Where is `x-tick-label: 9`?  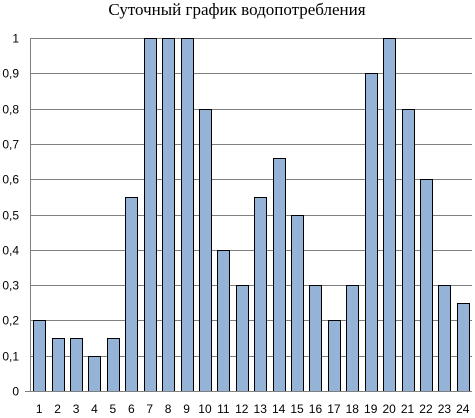
x-tick-label: 9 is located at coordinates (186, 409).